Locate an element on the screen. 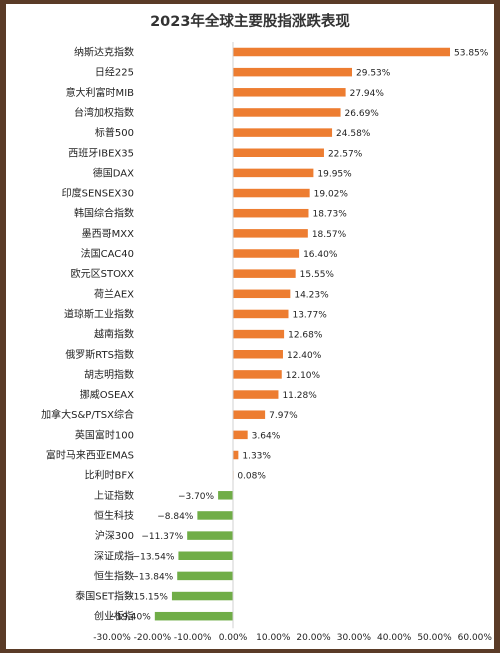 The image size is (500, 653). category-label: 纳斯达克指数 is located at coordinates (104, 52).